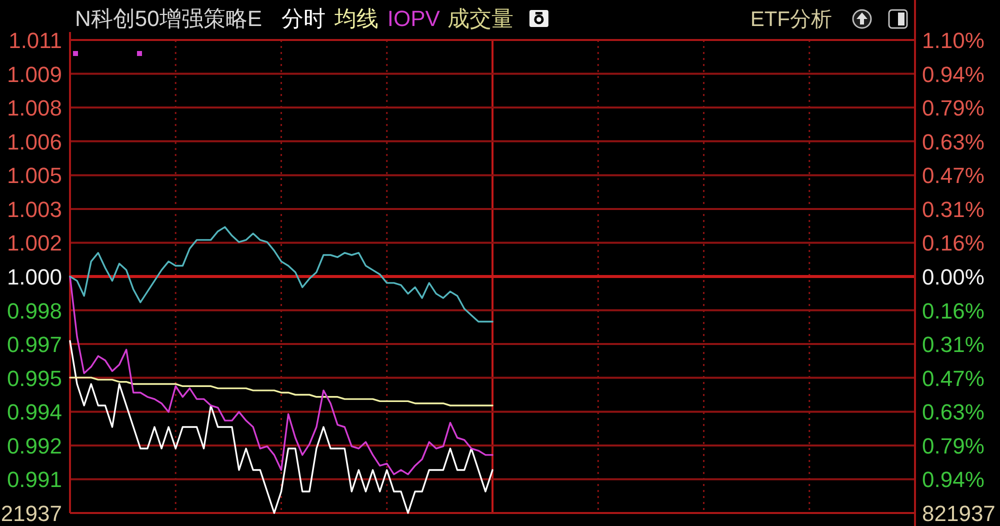  I want to click on y-tick-label: 1.005, so click(34, 175).